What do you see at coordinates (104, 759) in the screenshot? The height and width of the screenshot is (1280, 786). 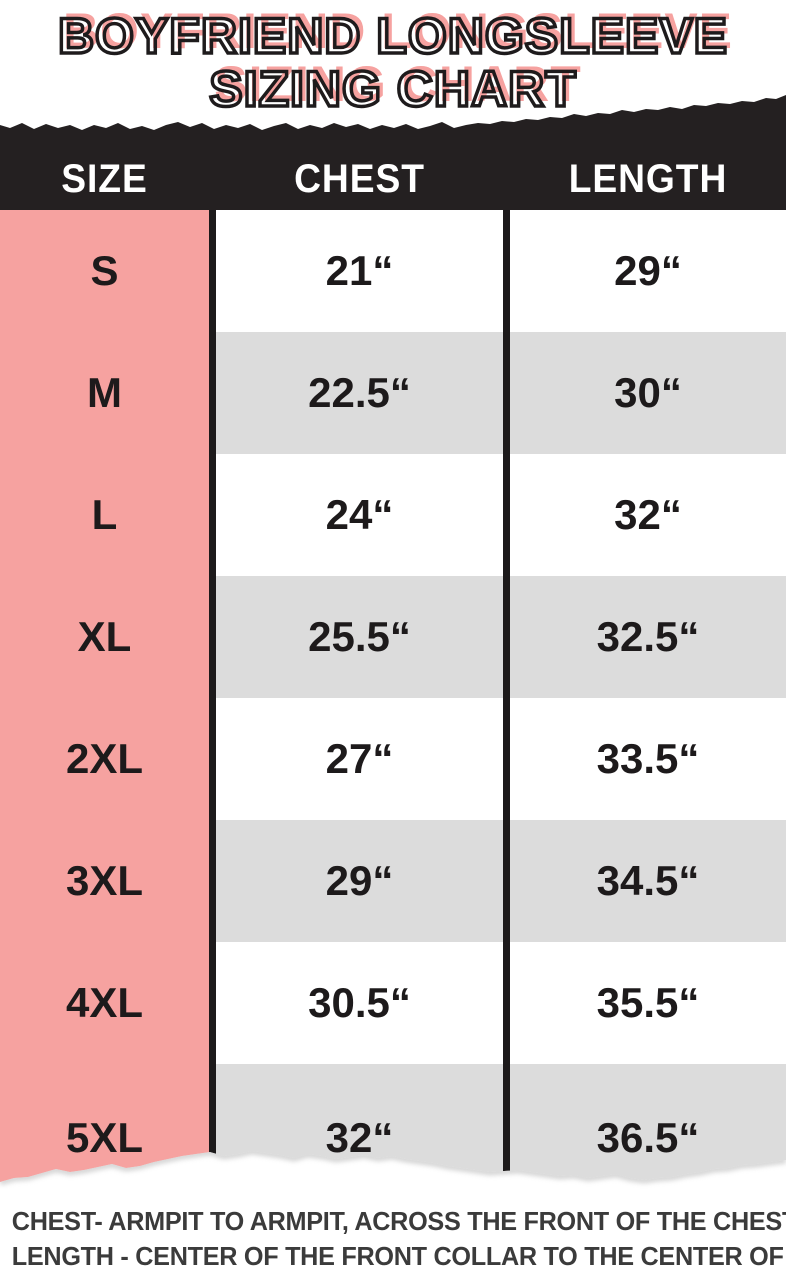 I see `size-cell: 2XL` at bounding box center [104, 759].